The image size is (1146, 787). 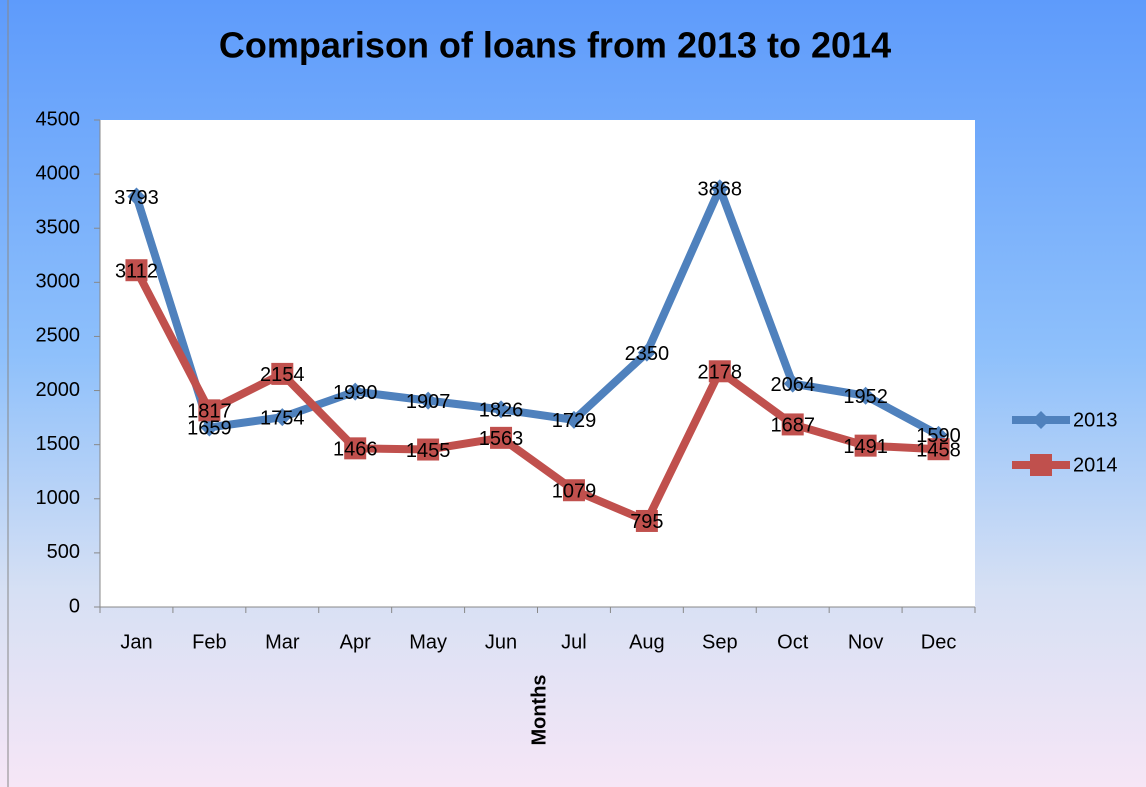 What do you see at coordinates (938, 436) in the screenshot?
I see `data-label: 1590` at bounding box center [938, 436].